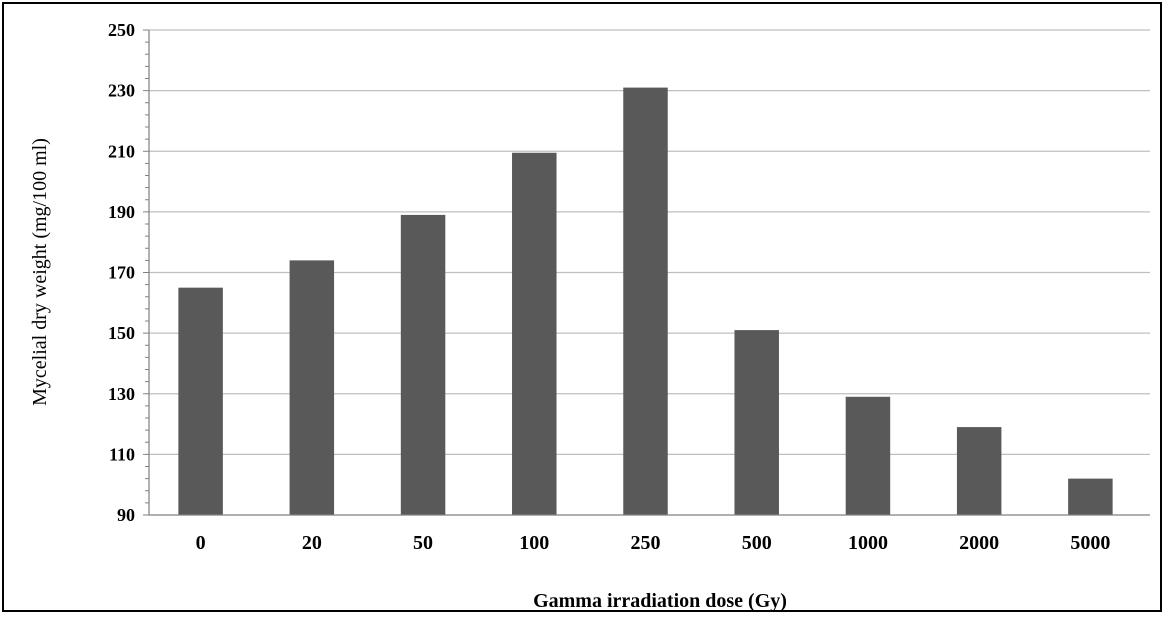  I want to click on y-tick-label: 190, so click(121, 212).